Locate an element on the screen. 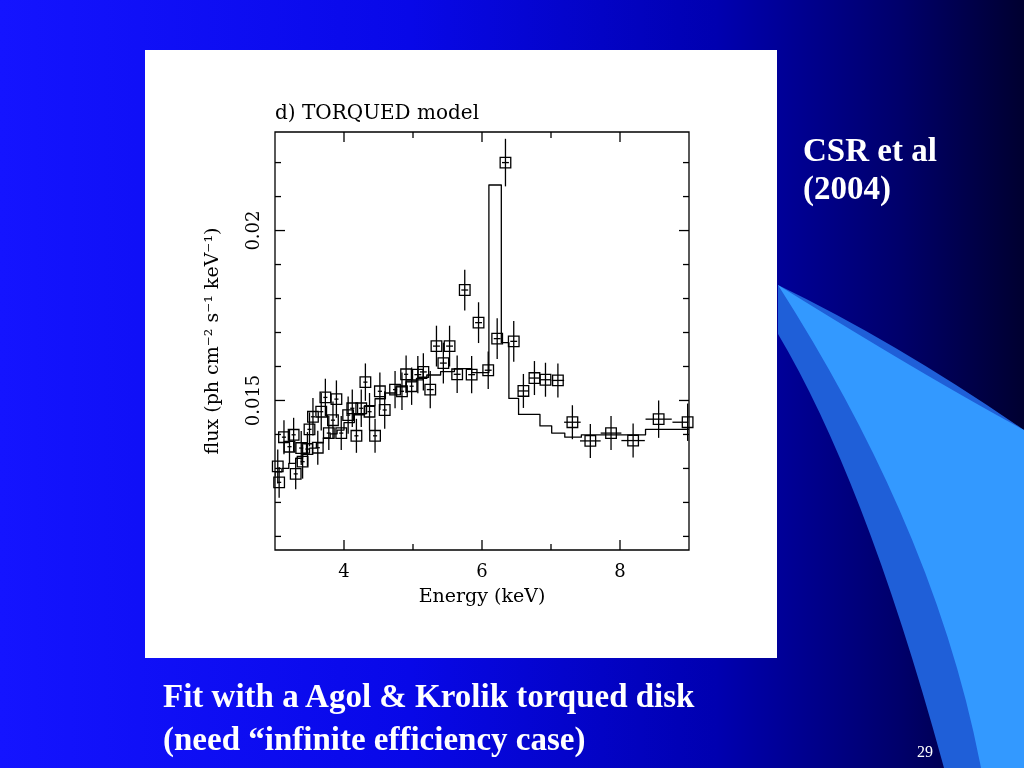 The height and width of the screenshot is (768, 1024). text: 29 is located at coordinates (925, 752).